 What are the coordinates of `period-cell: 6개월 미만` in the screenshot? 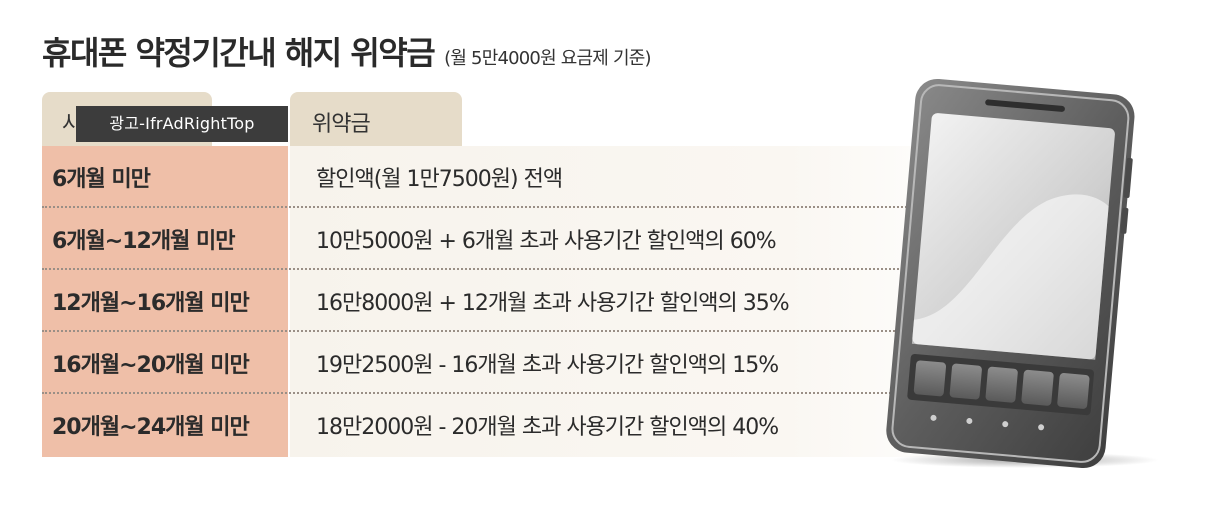 It's located at (101, 179).